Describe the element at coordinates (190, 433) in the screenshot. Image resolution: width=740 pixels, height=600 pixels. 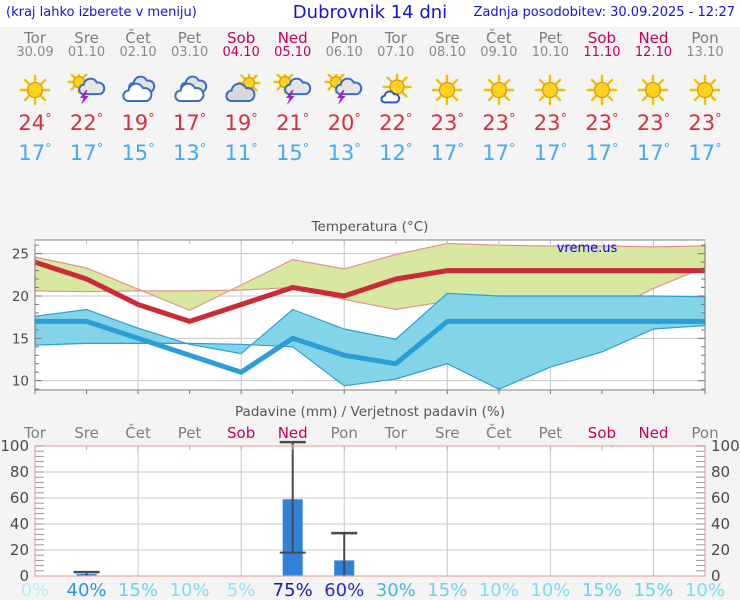
I see `precip-day-label: Pet` at that location.